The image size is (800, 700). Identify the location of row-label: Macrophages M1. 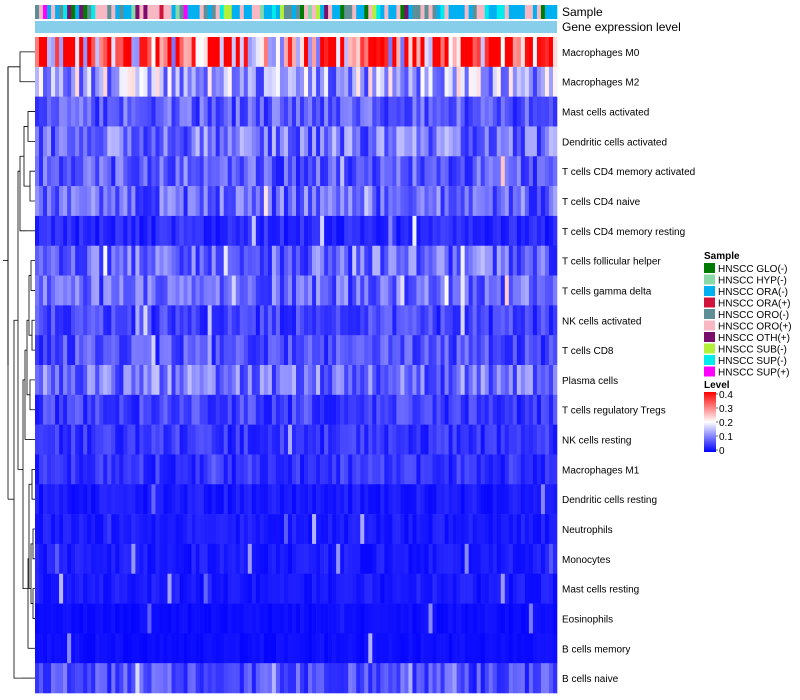
(601, 470).